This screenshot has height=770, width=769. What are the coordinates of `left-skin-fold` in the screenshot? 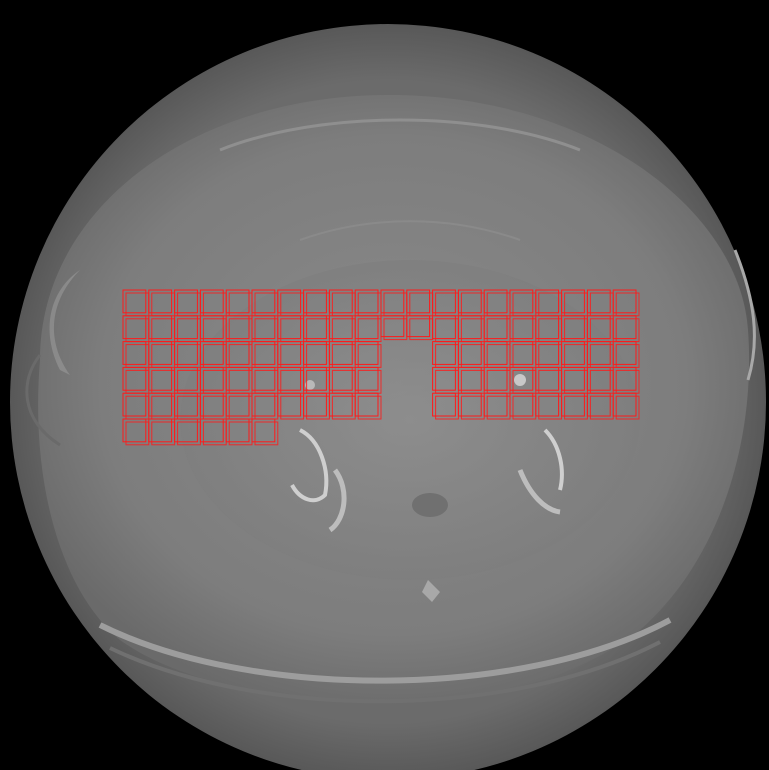 It's located at (43, 400).